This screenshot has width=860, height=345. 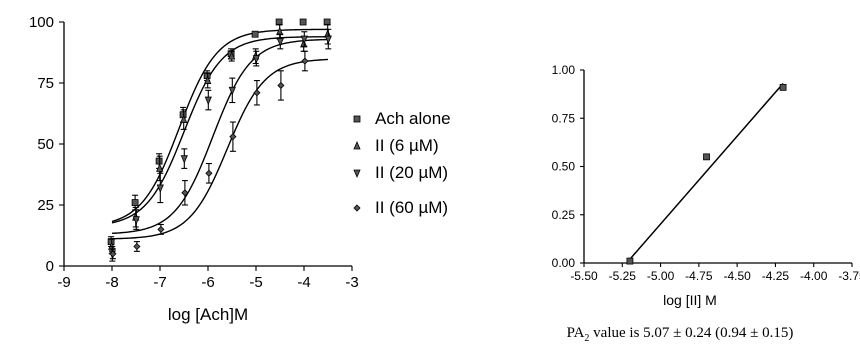 What do you see at coordinates (690, 300) in the screenshot?
I see `right-chart-x-axis-label: log [II] M` at bounding box center [690, 300].